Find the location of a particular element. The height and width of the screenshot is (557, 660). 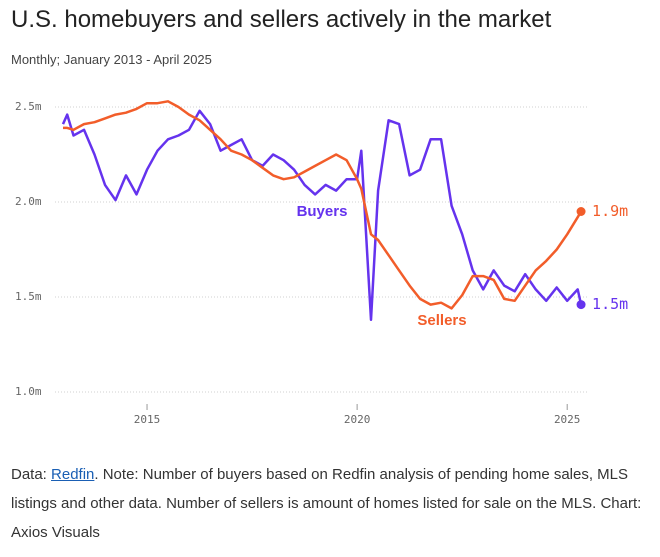

y-tick-label: 2.5m is located at coordinates (28, 106).